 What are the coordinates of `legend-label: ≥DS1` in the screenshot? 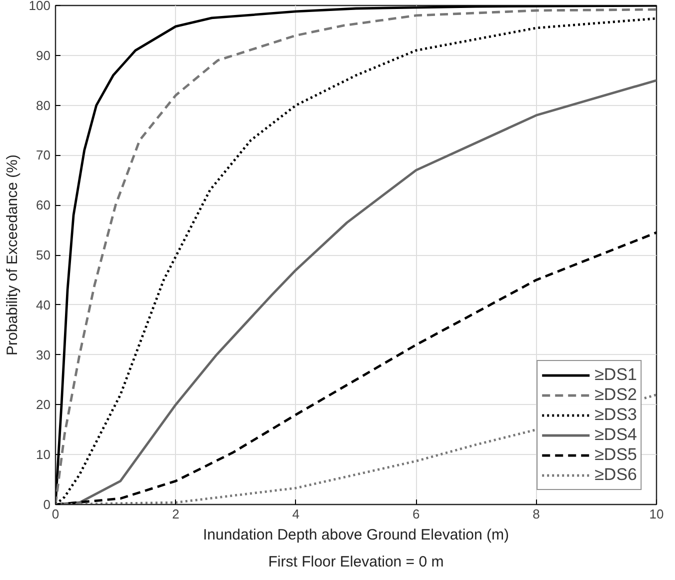 It's located at (615, 375).